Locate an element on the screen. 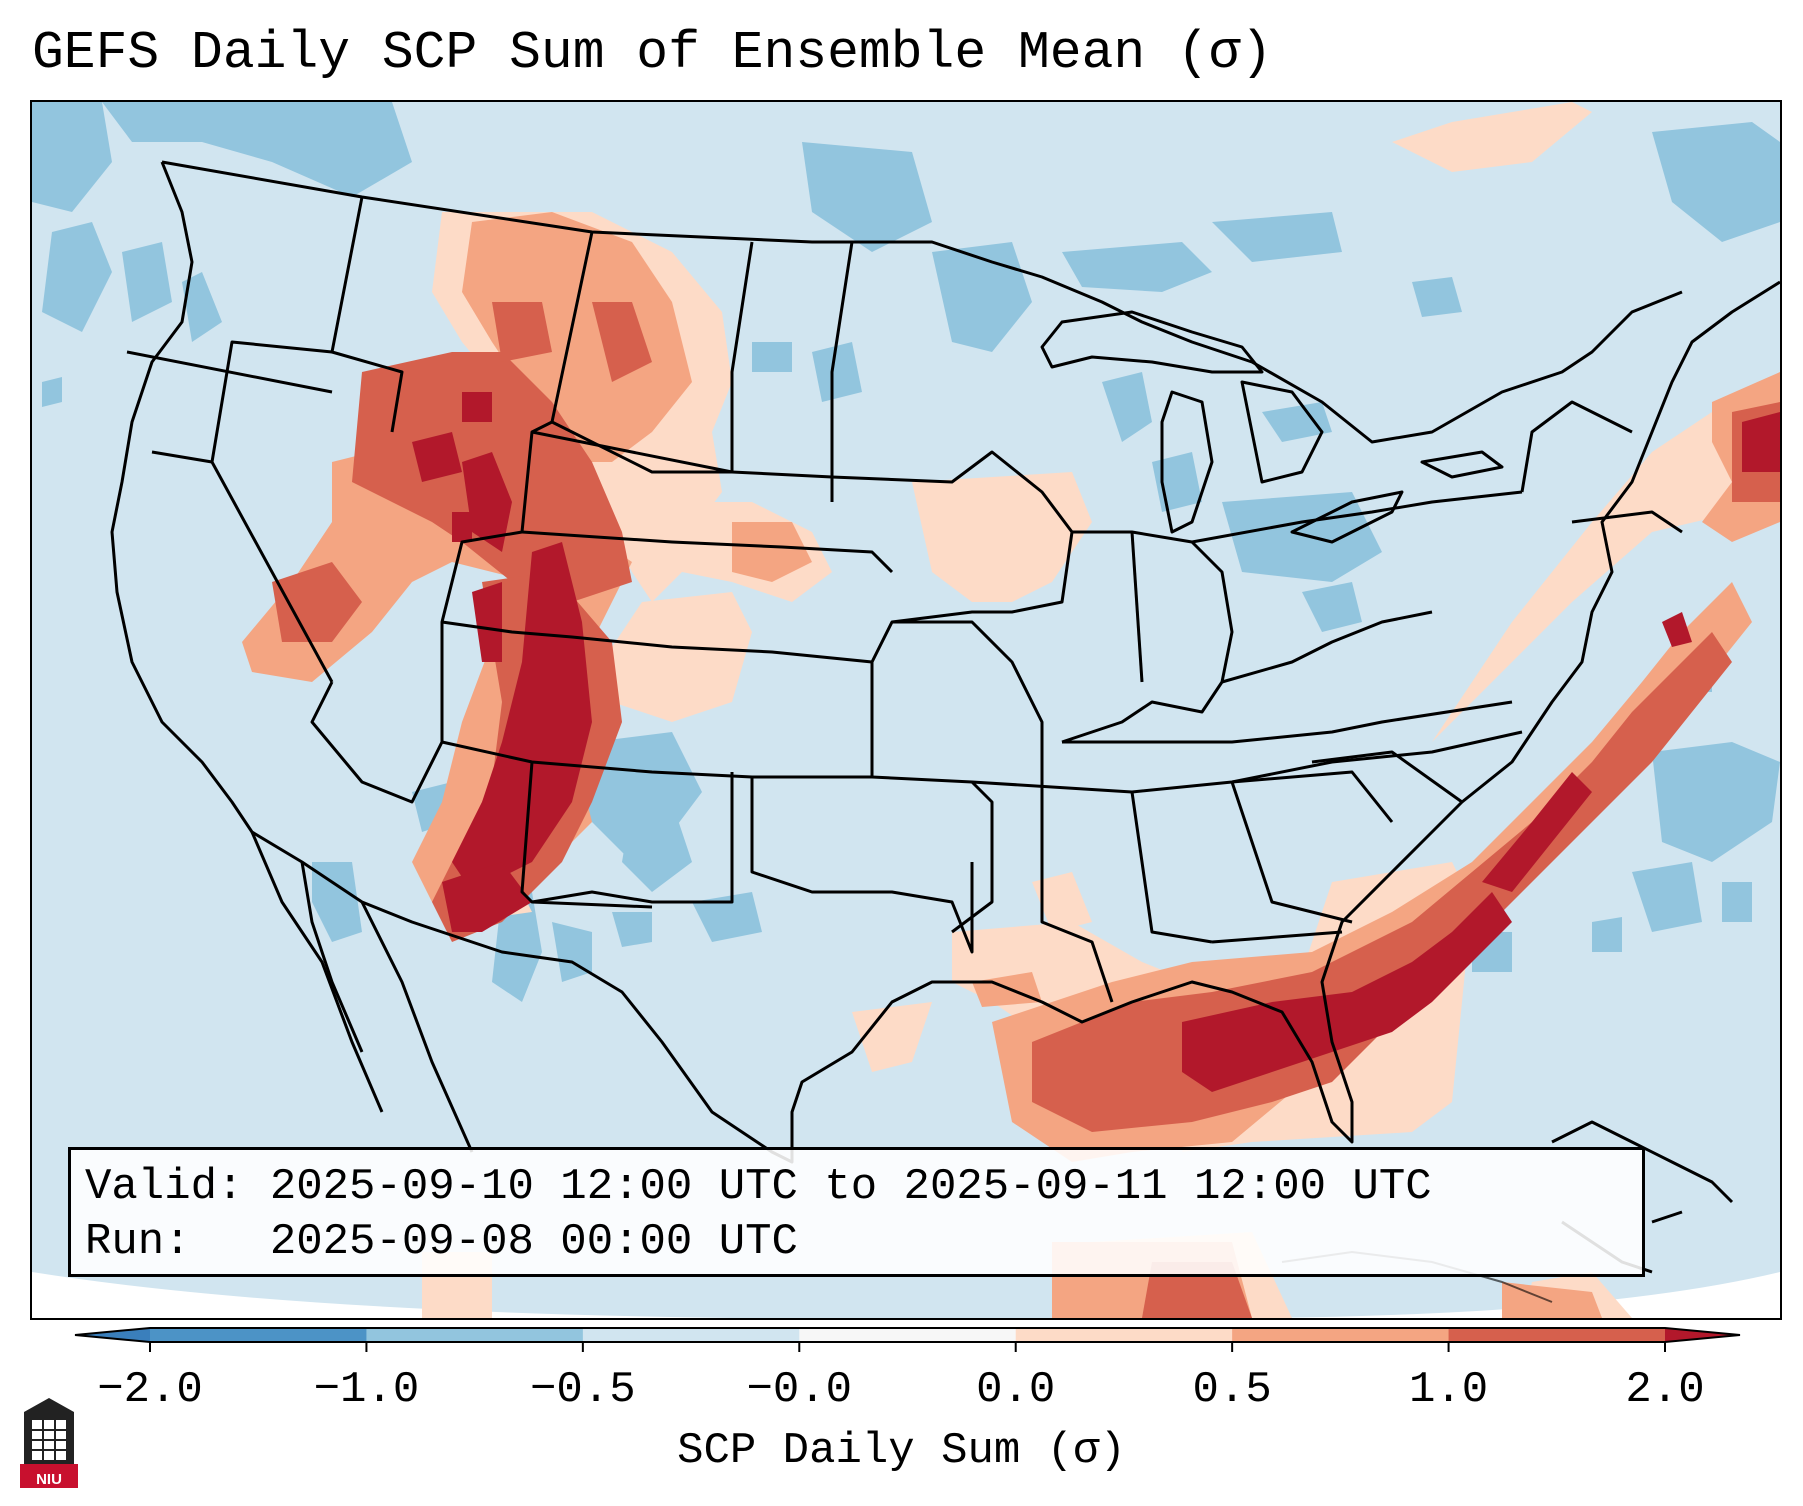 The image size is (1803, 1506). valid-label: Valid: is located at coordinates (164, 1187).